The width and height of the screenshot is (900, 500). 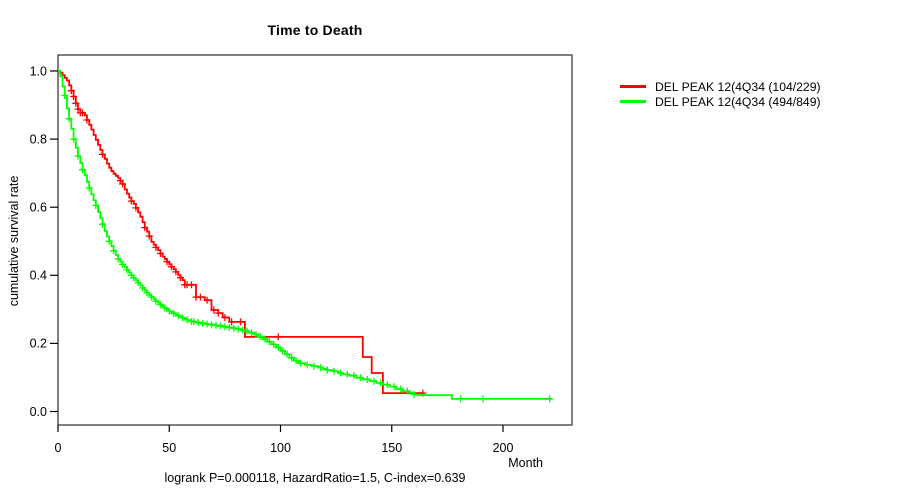 I want to click on x-tick-label: 150, so click(x=391, y=448).